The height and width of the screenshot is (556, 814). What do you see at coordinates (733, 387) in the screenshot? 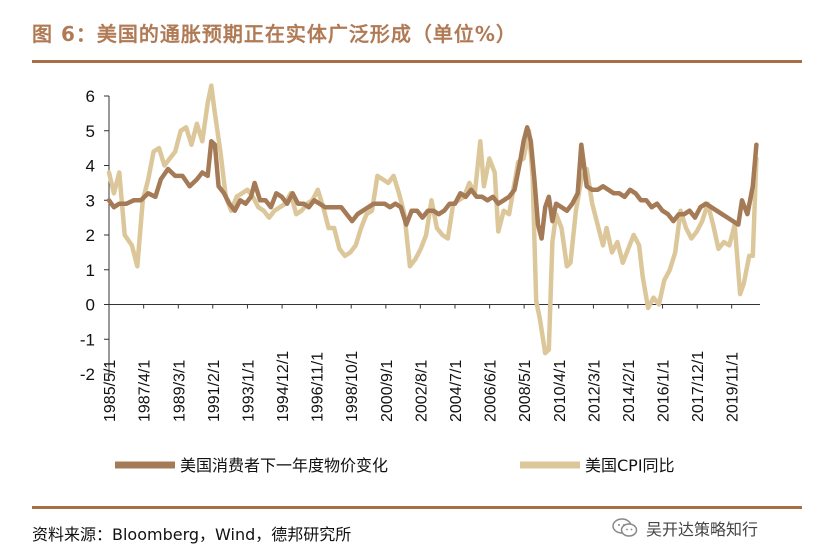
I see `x-tick-label: 2019/11/1` at bounding box center [733, 387].